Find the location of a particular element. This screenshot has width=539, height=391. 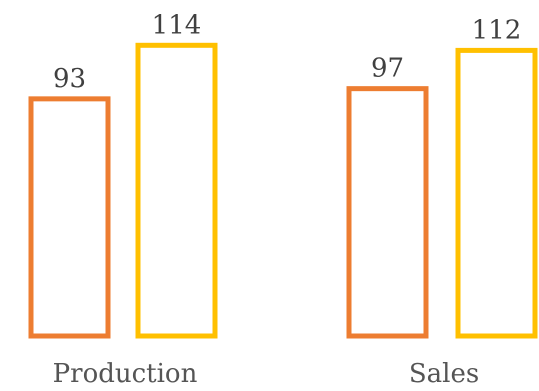

category-label-production: Production is located at coordinates (125, 374).